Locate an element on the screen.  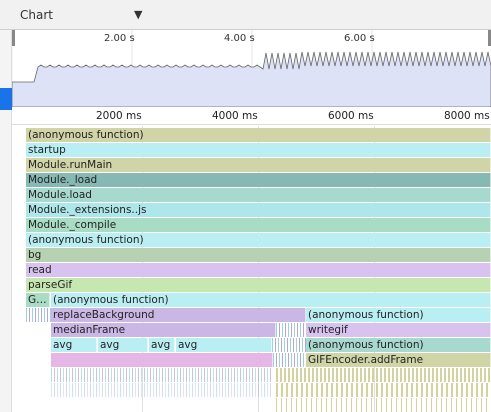
flame-frame: Module._compile is located at coordinates (258, 225).